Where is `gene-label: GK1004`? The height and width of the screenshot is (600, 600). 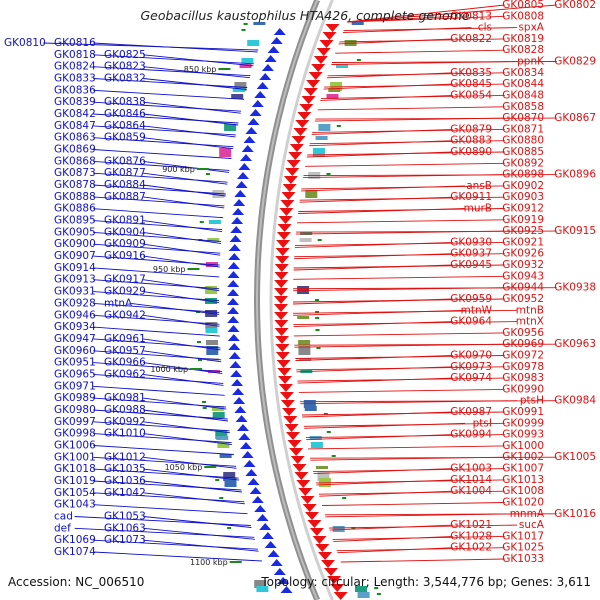 gene-label: GK1004 is located at coordinates (471, 491).